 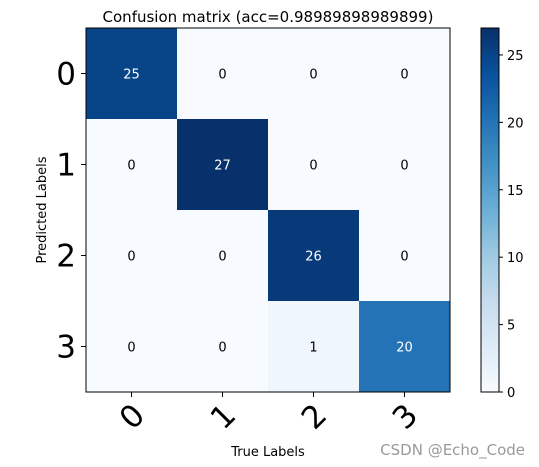 I want to click on heatmap-cell-label: 25, so click(x=131, y=75).